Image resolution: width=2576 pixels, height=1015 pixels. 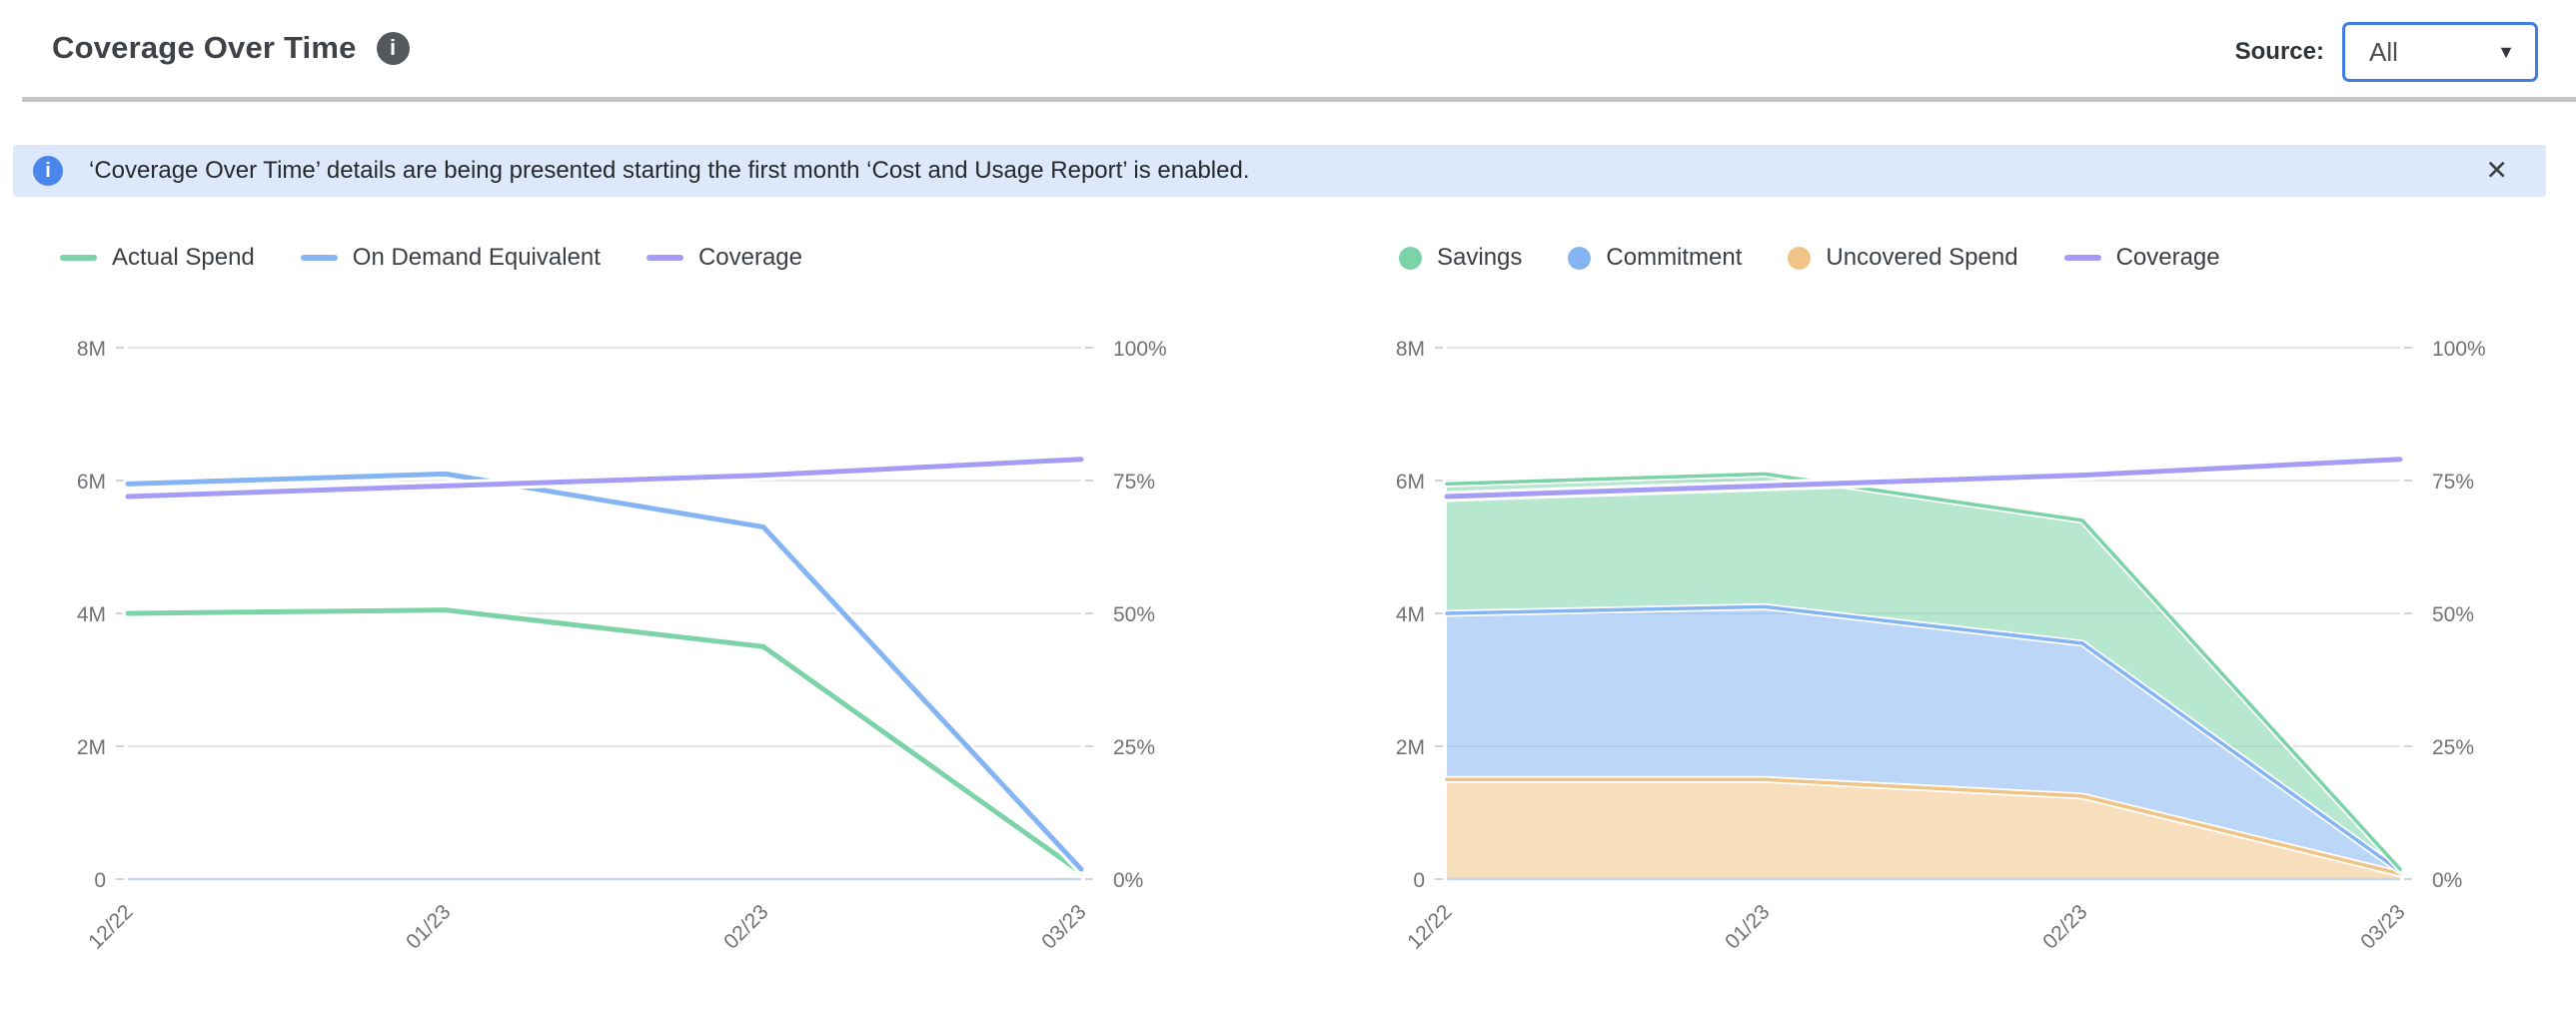 I want to click on line-series-actual-spend, so click(x=604, y=741).